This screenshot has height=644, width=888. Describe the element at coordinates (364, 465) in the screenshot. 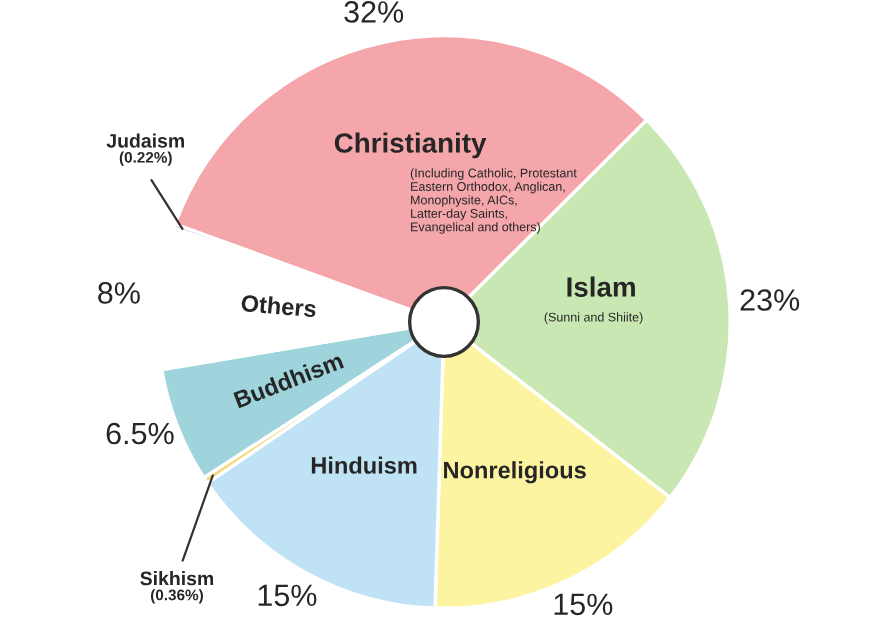

I see `slice-label: Hinduism` at that location.